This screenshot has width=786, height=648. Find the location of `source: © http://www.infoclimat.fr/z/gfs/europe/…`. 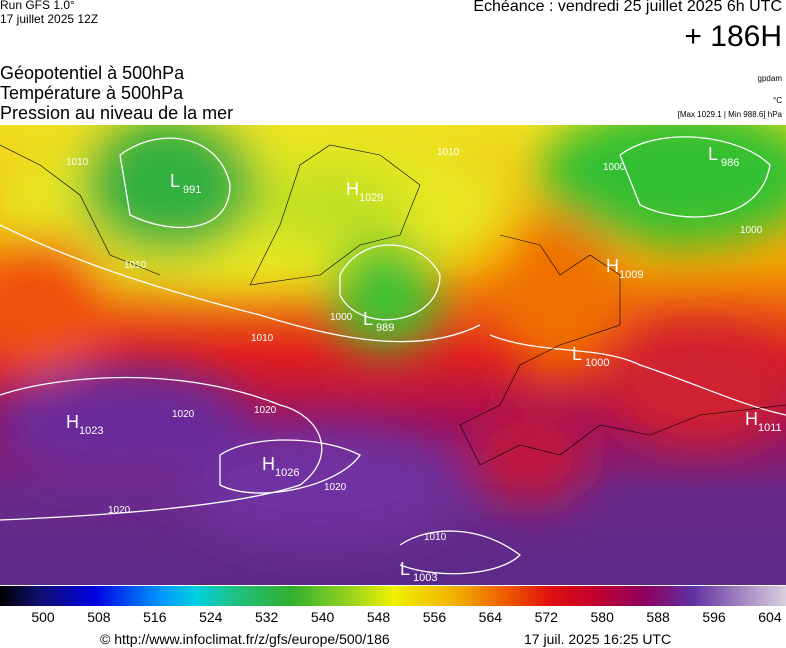

source: © http://www.infoclimat.fr/z/gfs/europe/… is located at coordinates (245, 639).